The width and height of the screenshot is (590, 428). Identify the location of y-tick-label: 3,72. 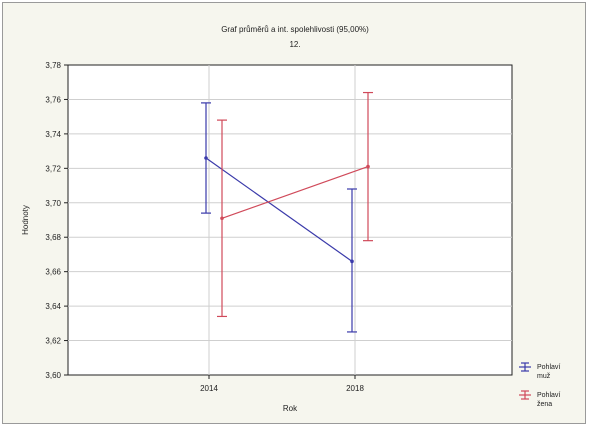
(53, 168).